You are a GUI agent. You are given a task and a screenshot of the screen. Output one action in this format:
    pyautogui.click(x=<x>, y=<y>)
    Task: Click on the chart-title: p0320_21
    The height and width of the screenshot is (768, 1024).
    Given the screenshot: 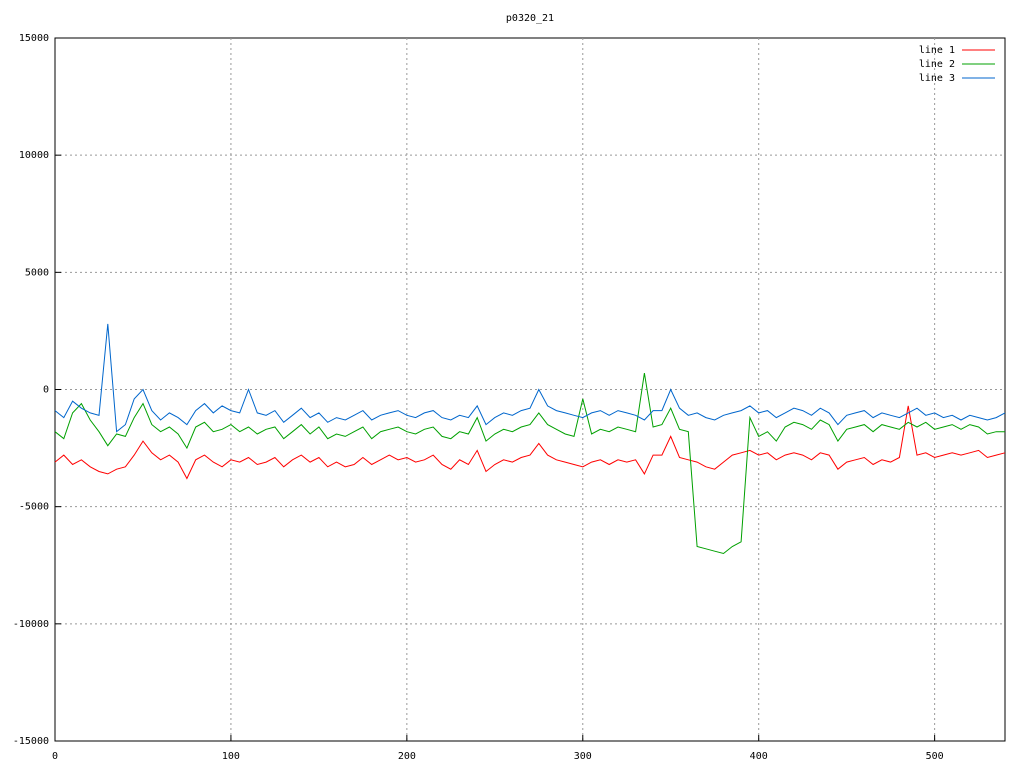 What is the action you would take?
    pyautogui.click(x=530, y=18)
    